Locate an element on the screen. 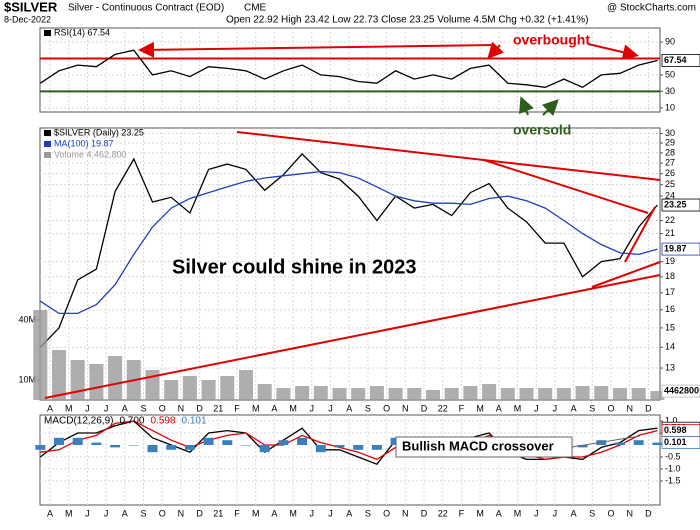 The height and width of the screenshot is (530, 700). y-tick-label: 25 is located at coordinates (670, 184).